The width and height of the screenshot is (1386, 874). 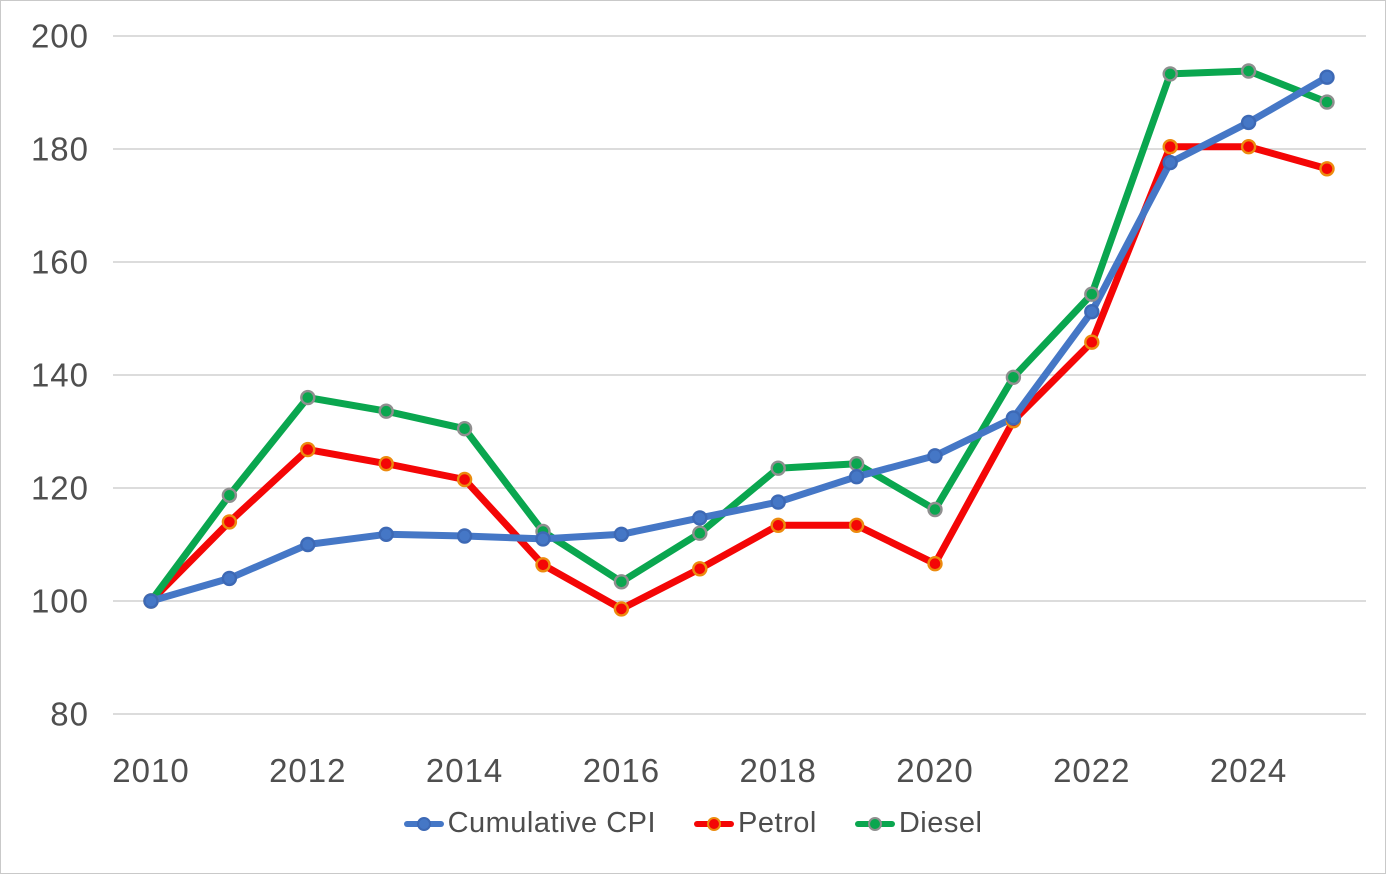 I want to click on y-tick-label: 120, so click(x=60, y=488).